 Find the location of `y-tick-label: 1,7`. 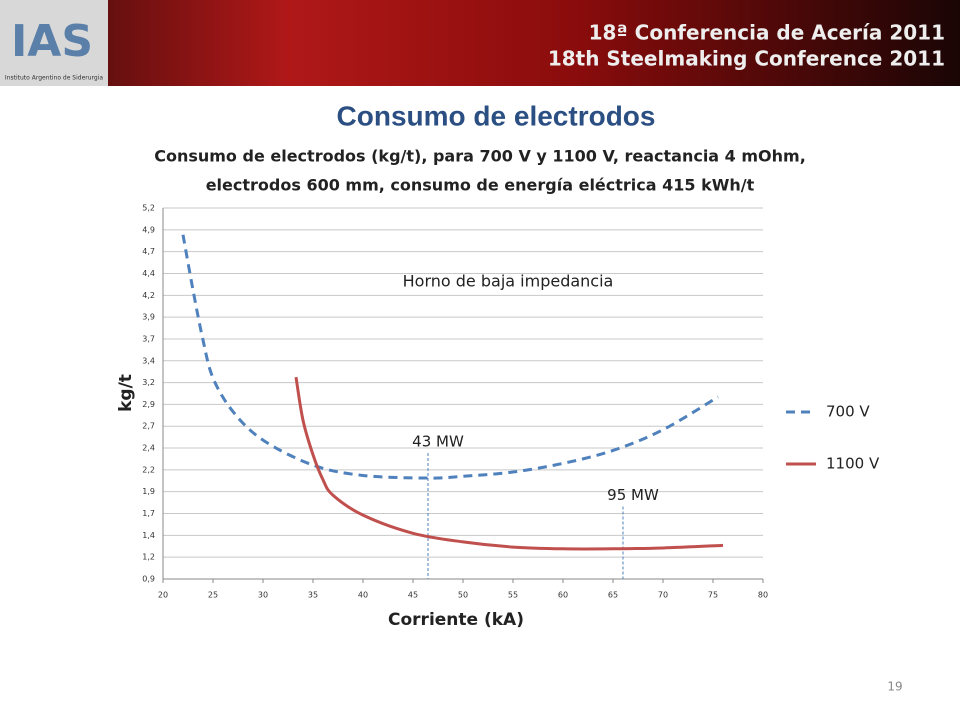

y-tick-label: 1,7 is located at coordinates (148, 513).